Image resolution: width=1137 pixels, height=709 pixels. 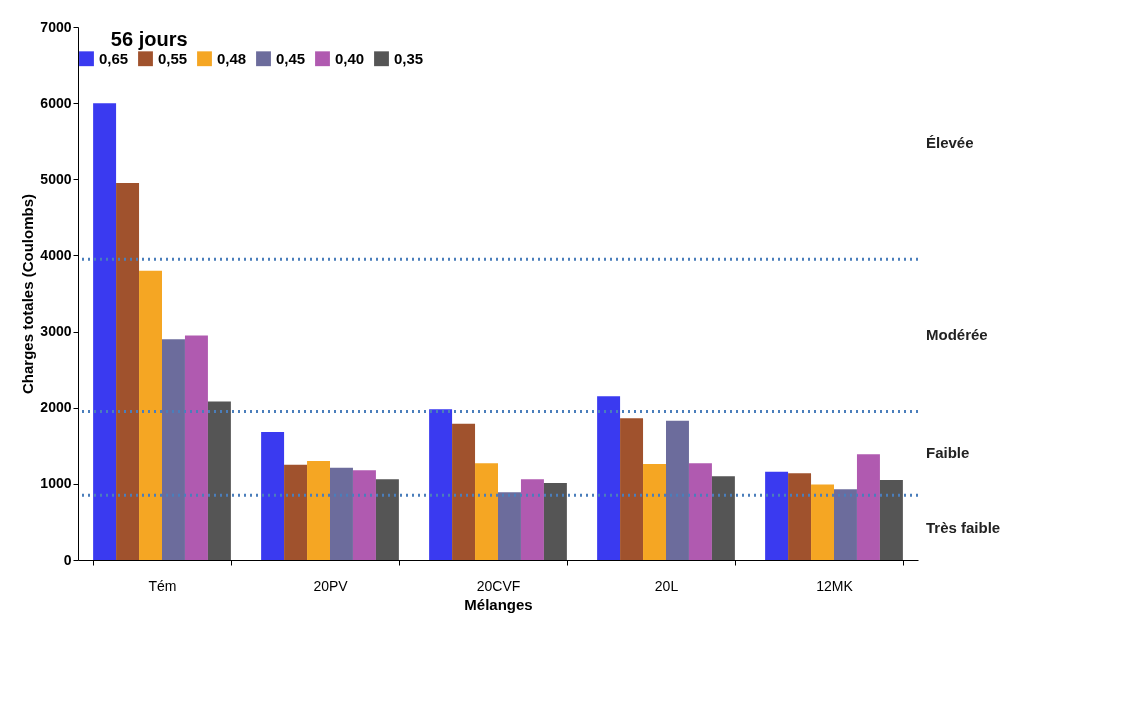 I want to click on x-tick-label: 12MK, so click(x=835, y=585).